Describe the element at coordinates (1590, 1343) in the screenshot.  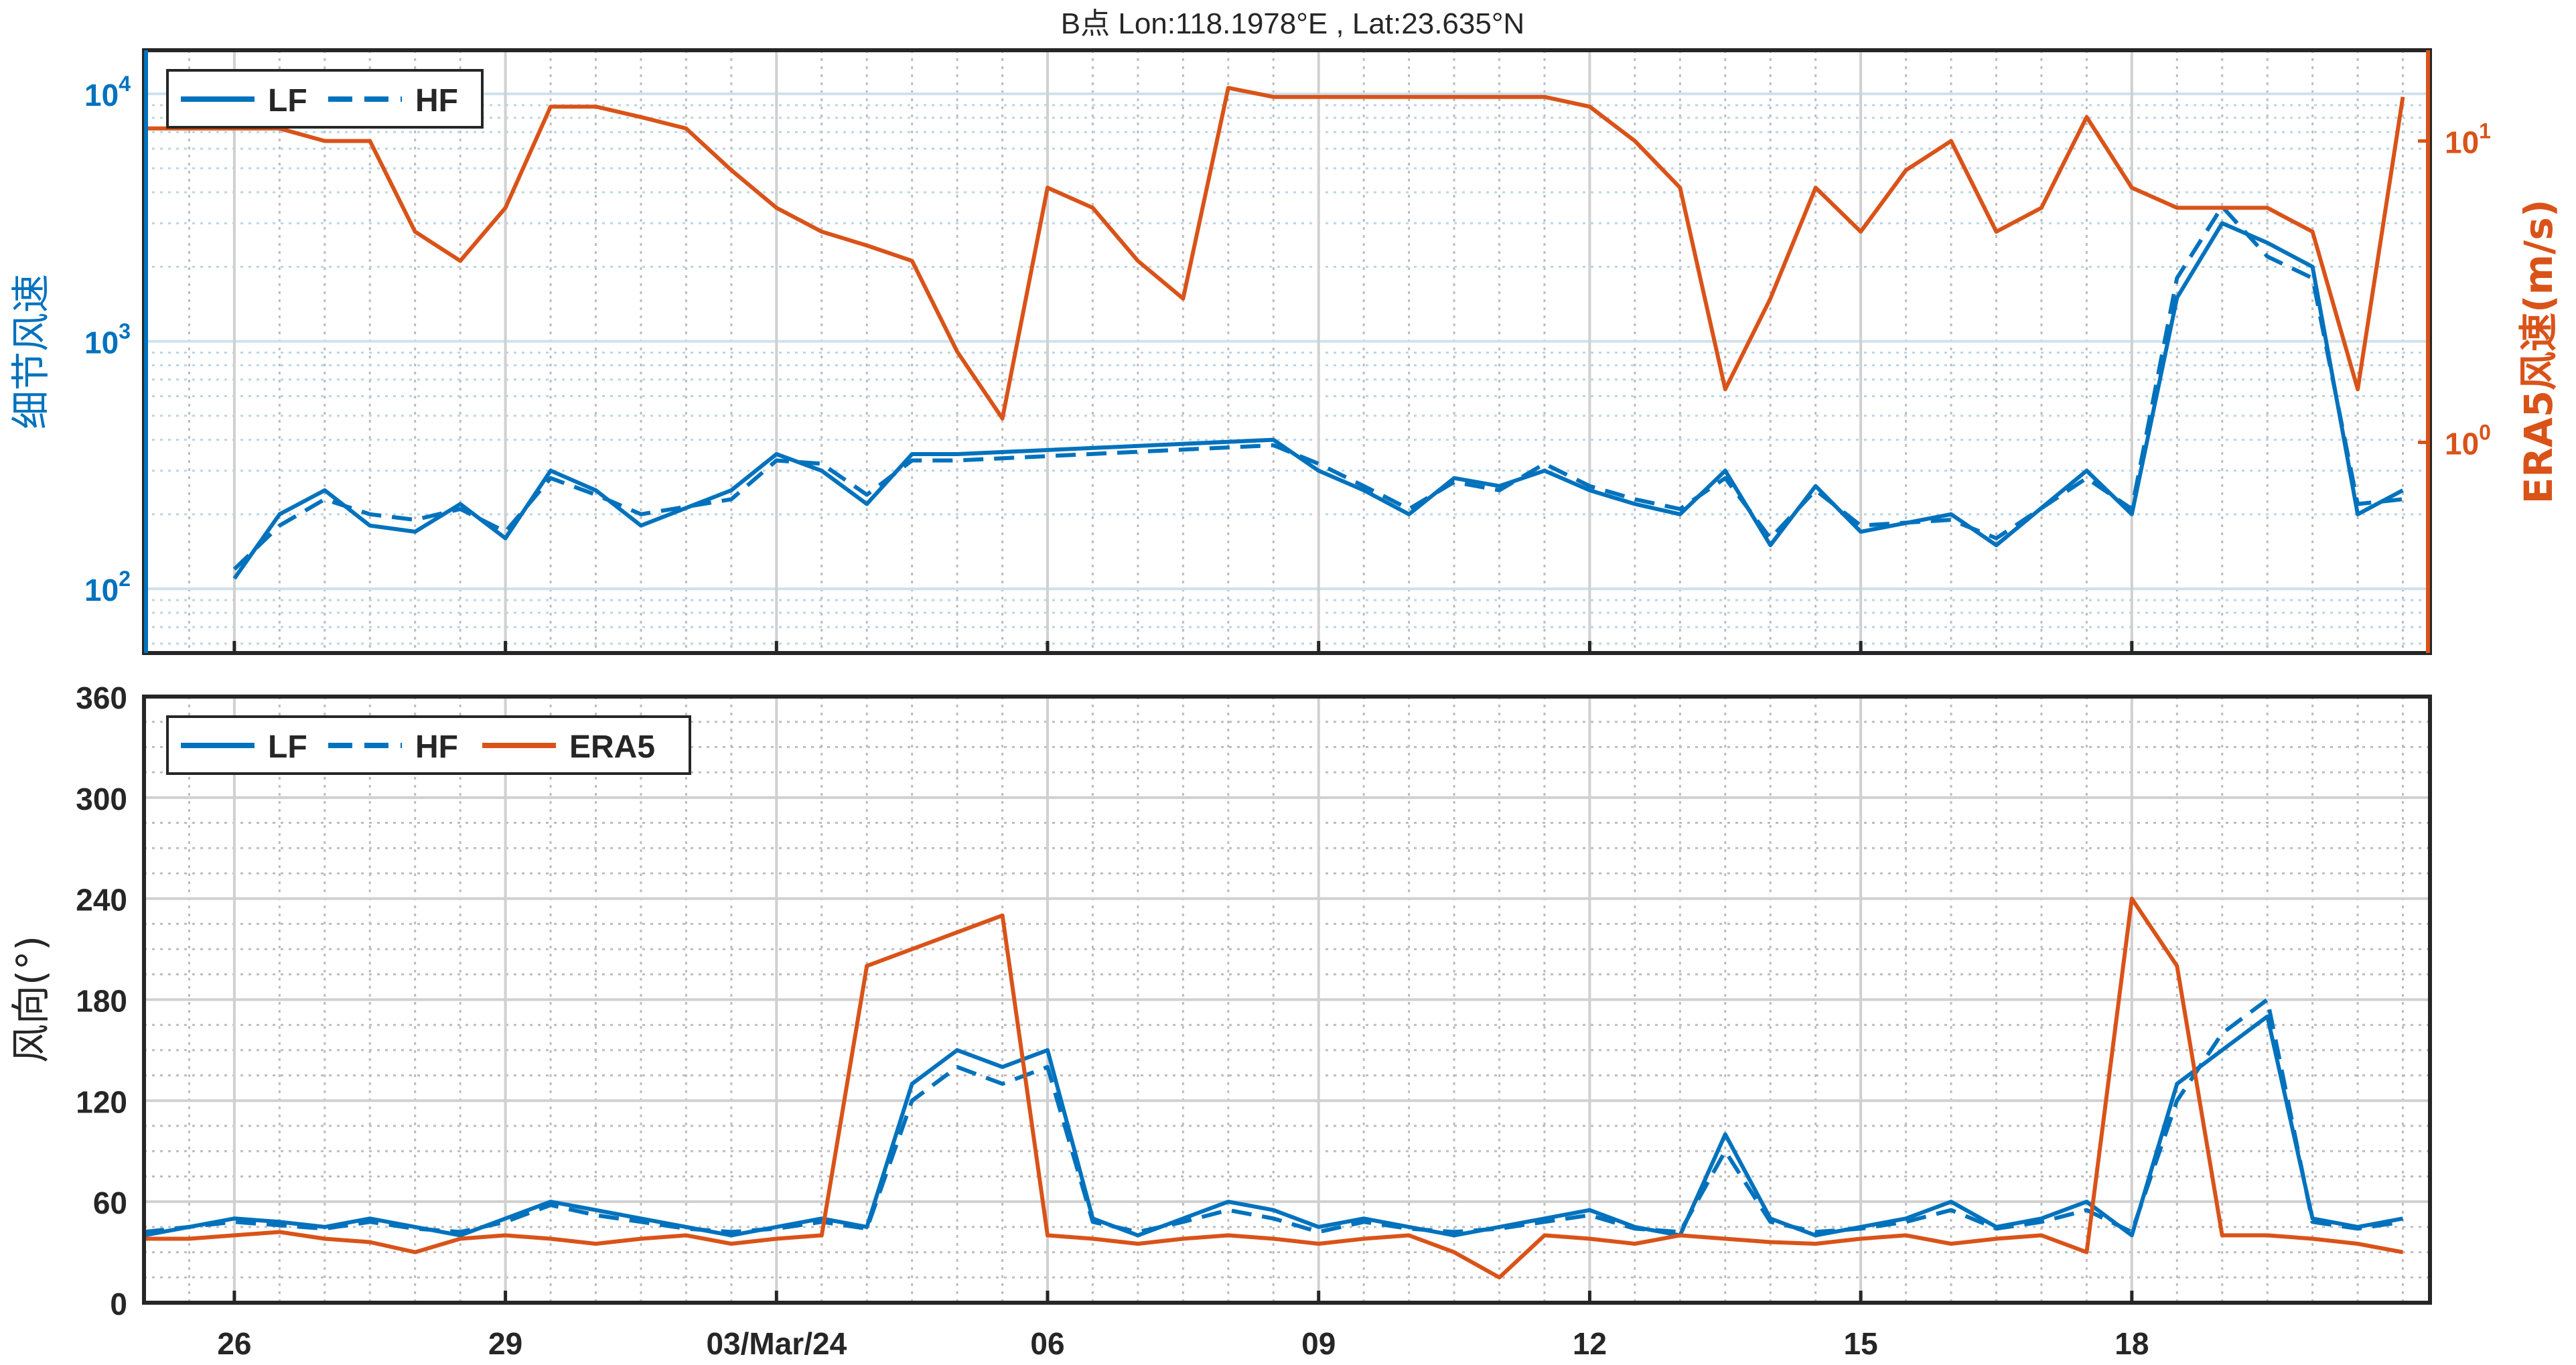
I see `bottom-xtick-label: 12` at that location.